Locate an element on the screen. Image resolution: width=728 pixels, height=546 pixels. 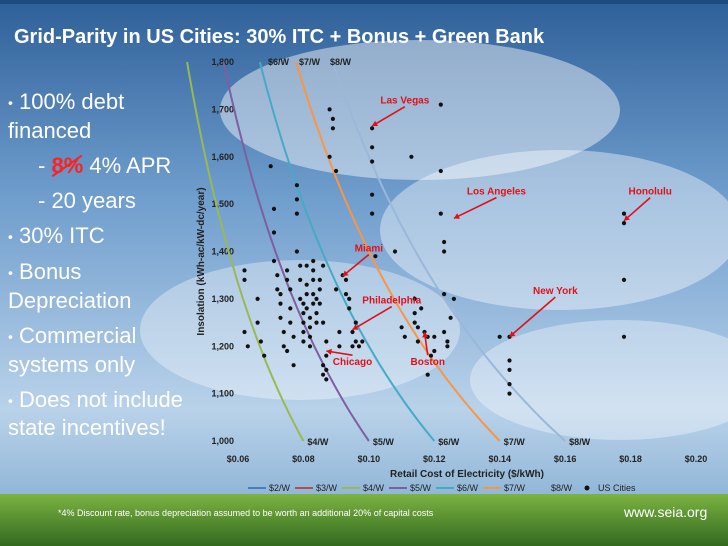
curve-top-label: $6/W is located at coordinates (279, 62).